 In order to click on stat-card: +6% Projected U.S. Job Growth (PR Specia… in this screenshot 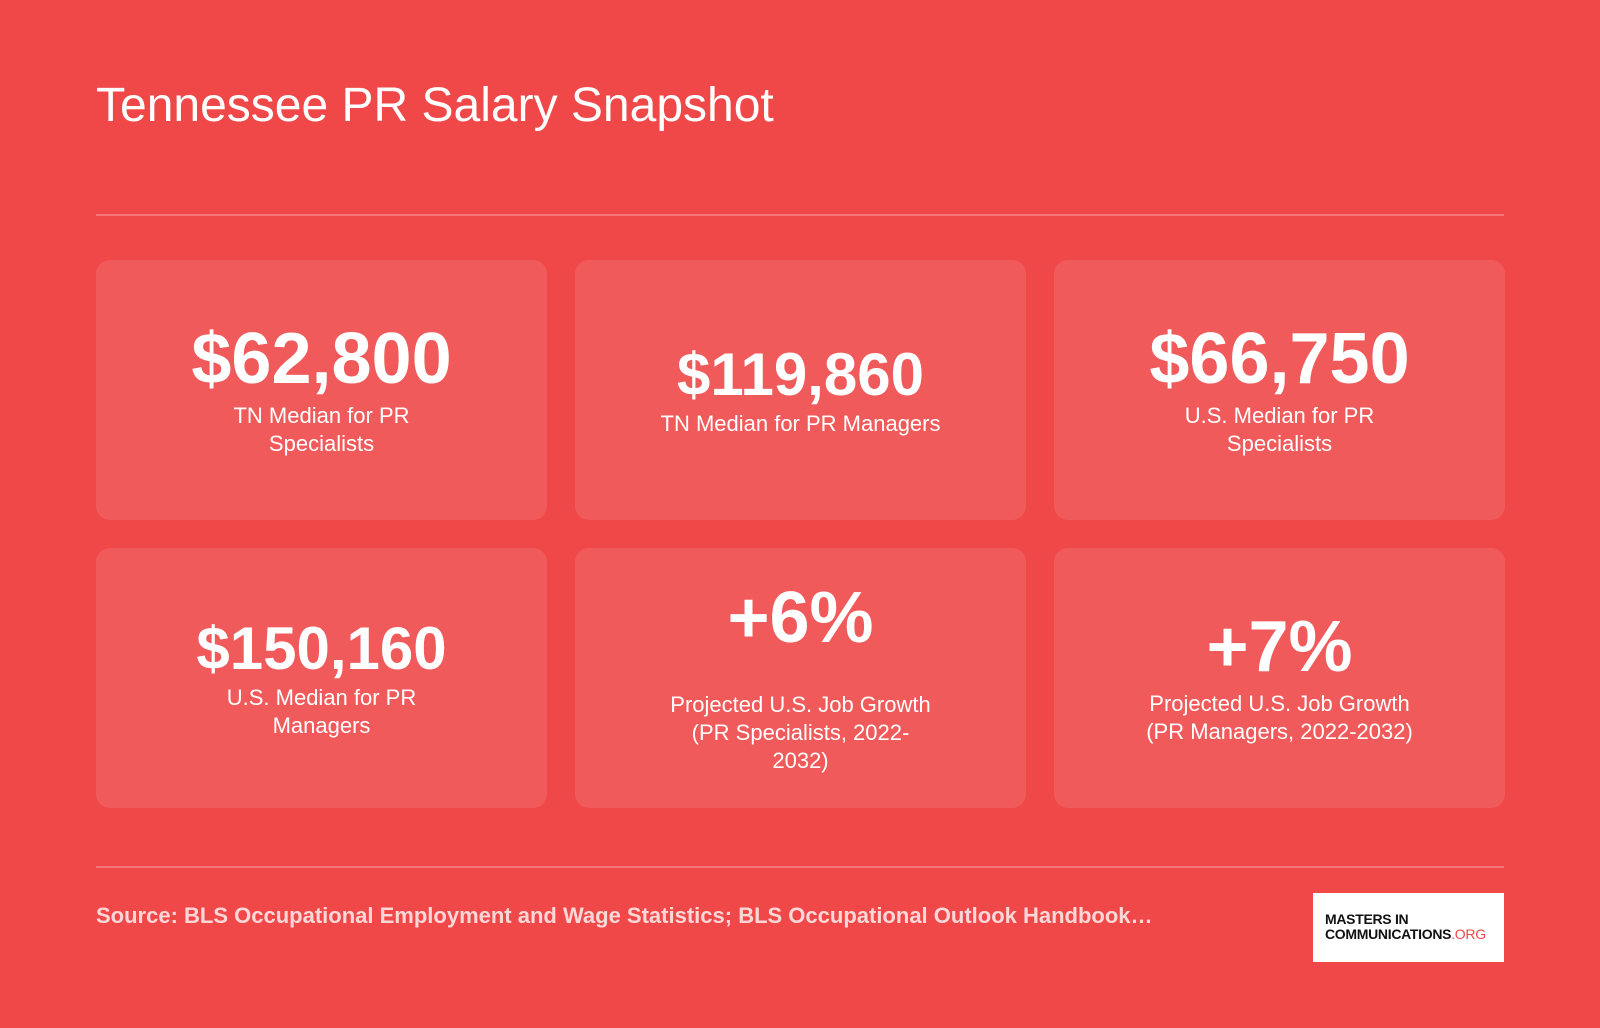, I will do `click(800, 678)`.